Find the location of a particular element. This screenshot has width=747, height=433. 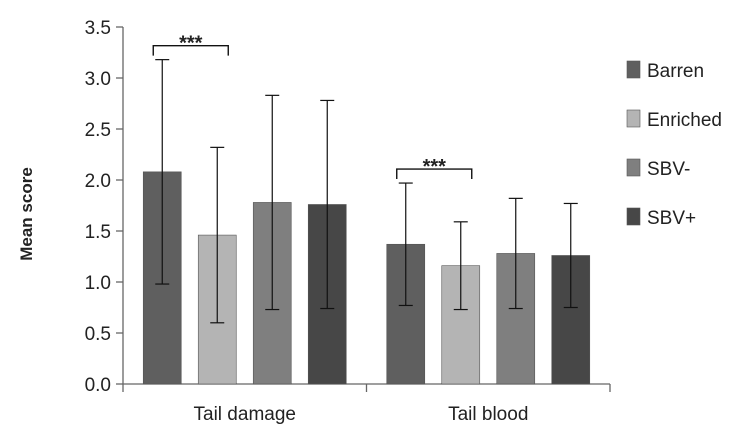

legend-label: Barren is located at coordinates (675, 71).